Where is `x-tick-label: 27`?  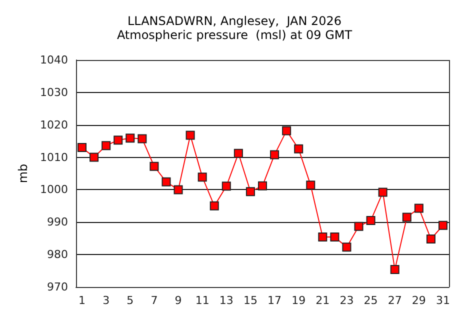 x-tick-label: 27 is located at coordinates (395, 300).